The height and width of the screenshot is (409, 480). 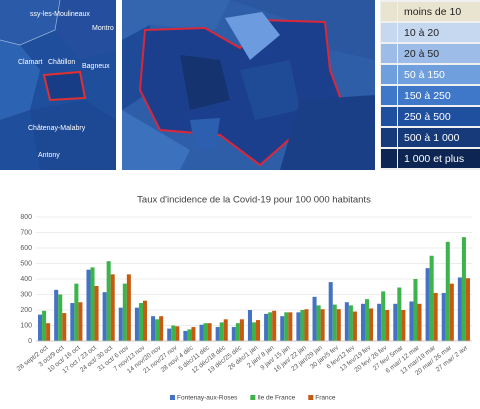 I want to click on map-label: ssy-les-Moulineaux, so click(x=60, y=14).